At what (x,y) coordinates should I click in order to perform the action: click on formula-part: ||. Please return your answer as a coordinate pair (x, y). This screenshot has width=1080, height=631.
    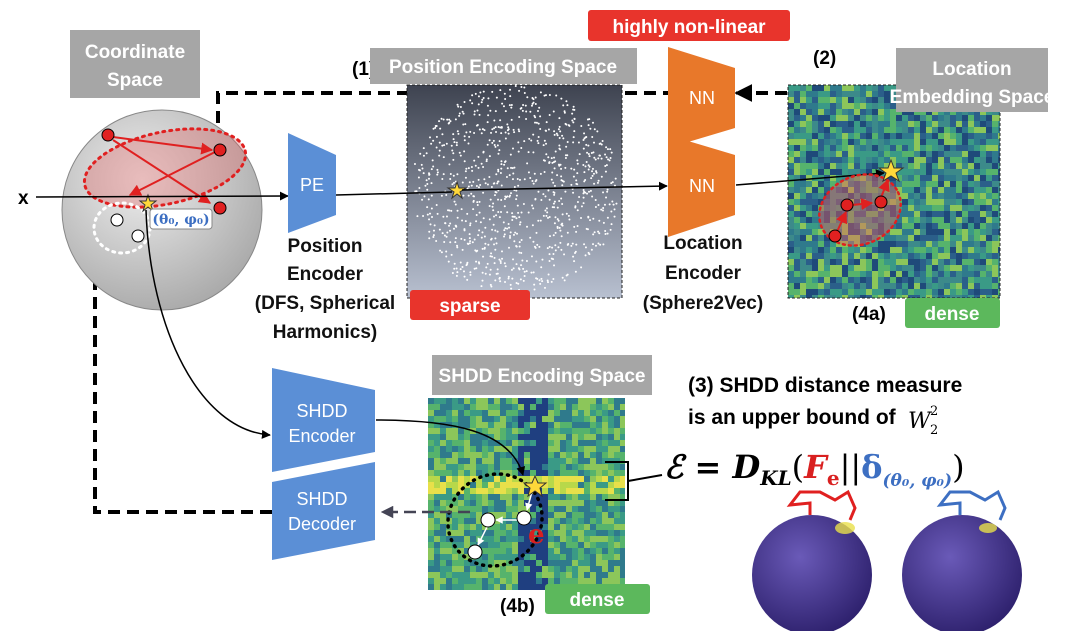
    Looking at the image, I should click on (851, 467).